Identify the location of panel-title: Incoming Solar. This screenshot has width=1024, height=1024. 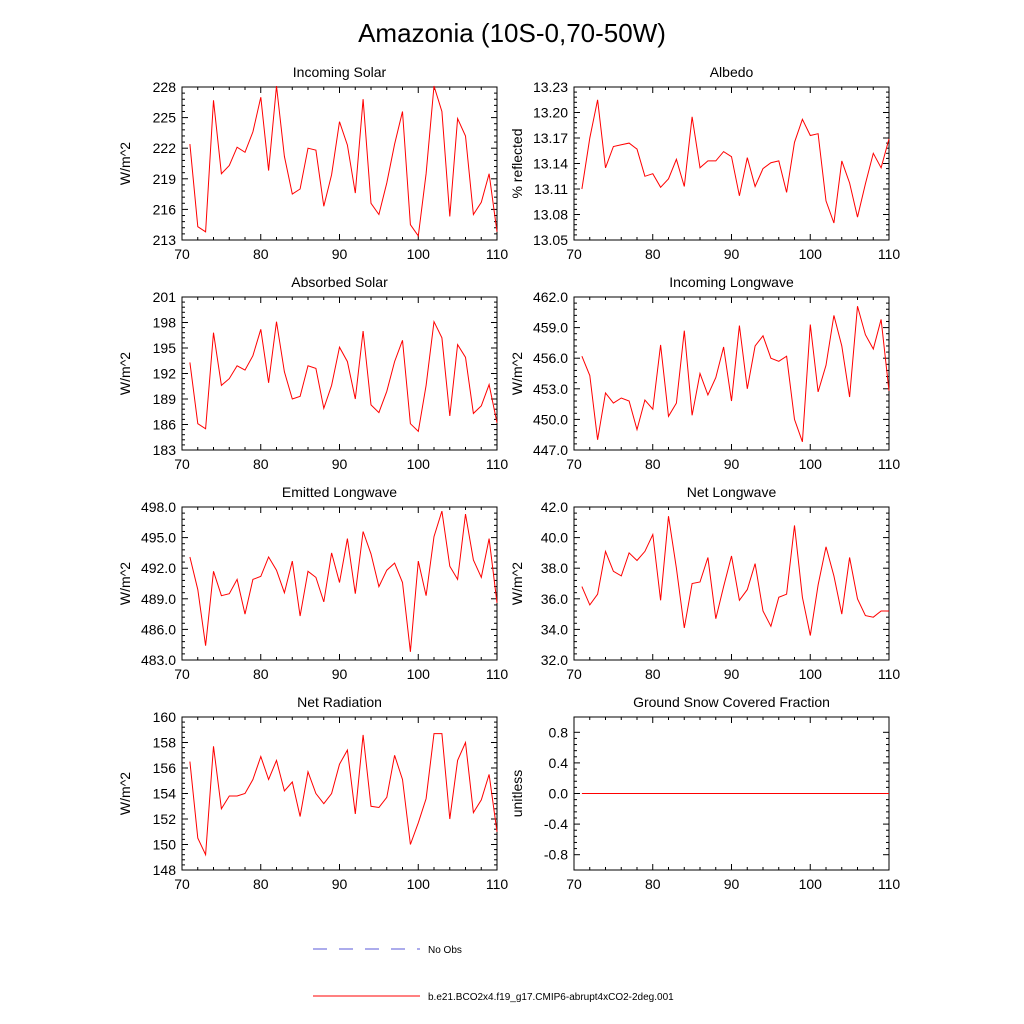
(340, 72).